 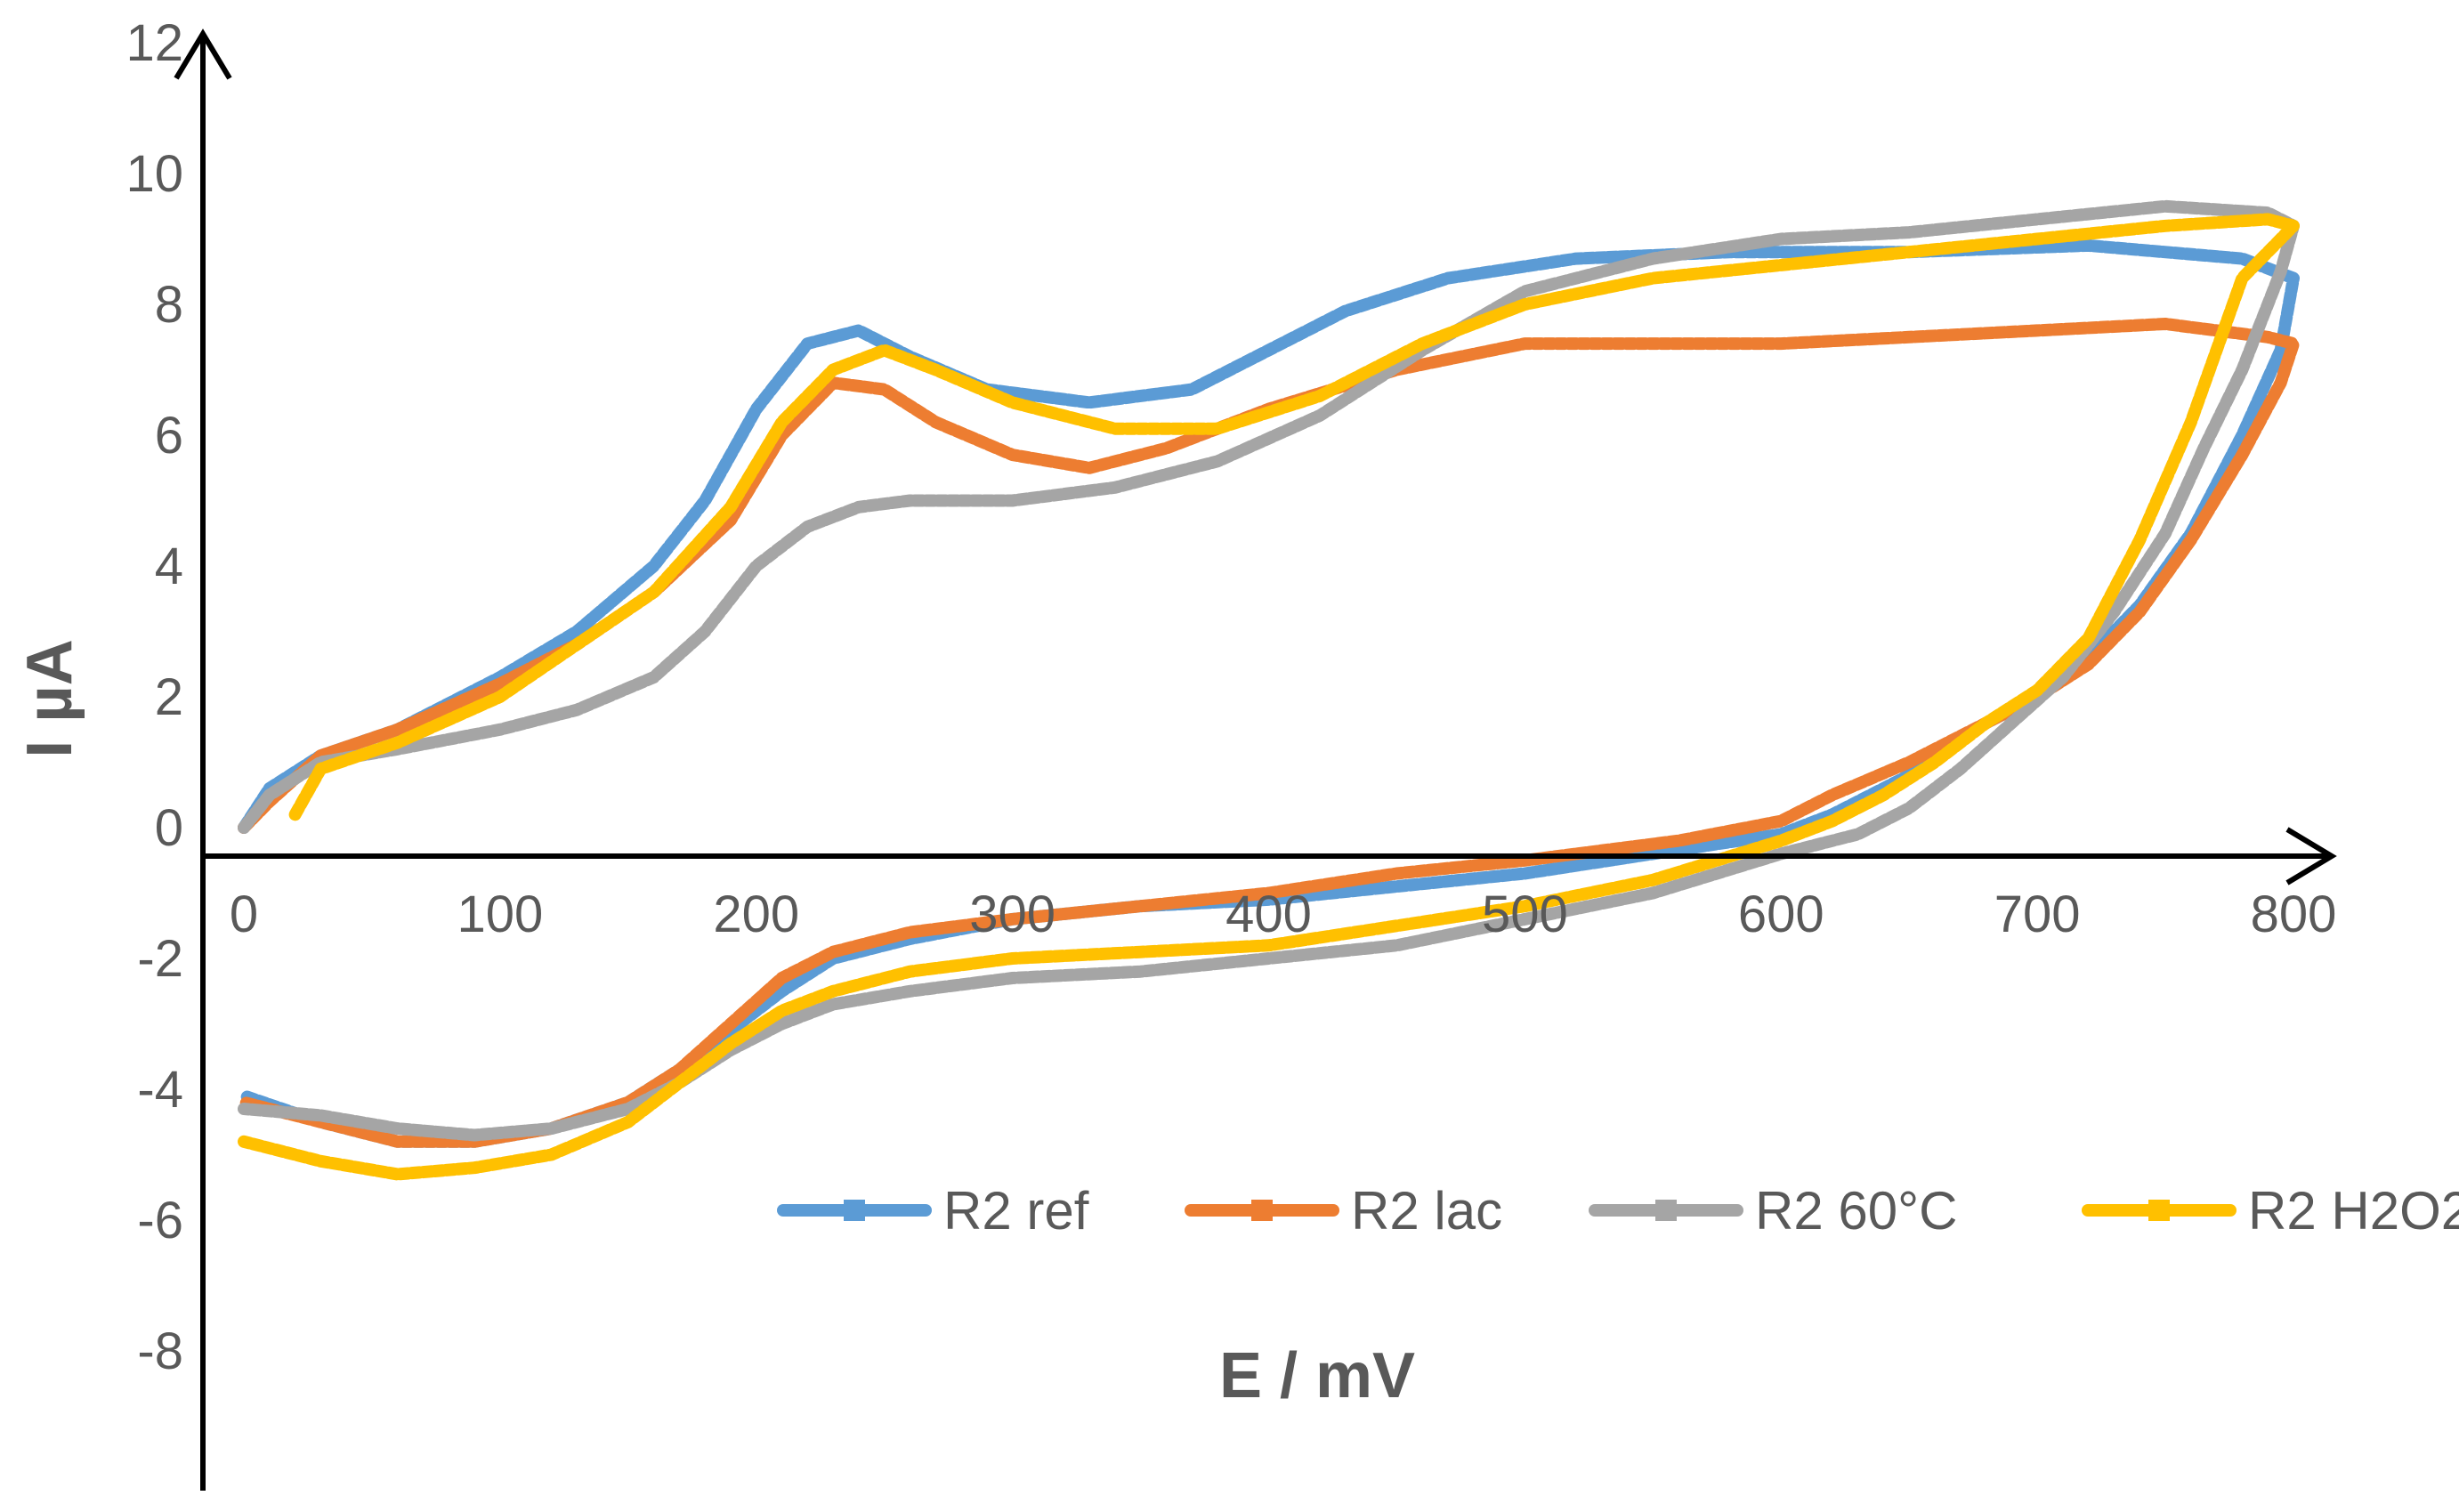 I want to click on x-tick-label: 800, so click(x=2294, y=914).